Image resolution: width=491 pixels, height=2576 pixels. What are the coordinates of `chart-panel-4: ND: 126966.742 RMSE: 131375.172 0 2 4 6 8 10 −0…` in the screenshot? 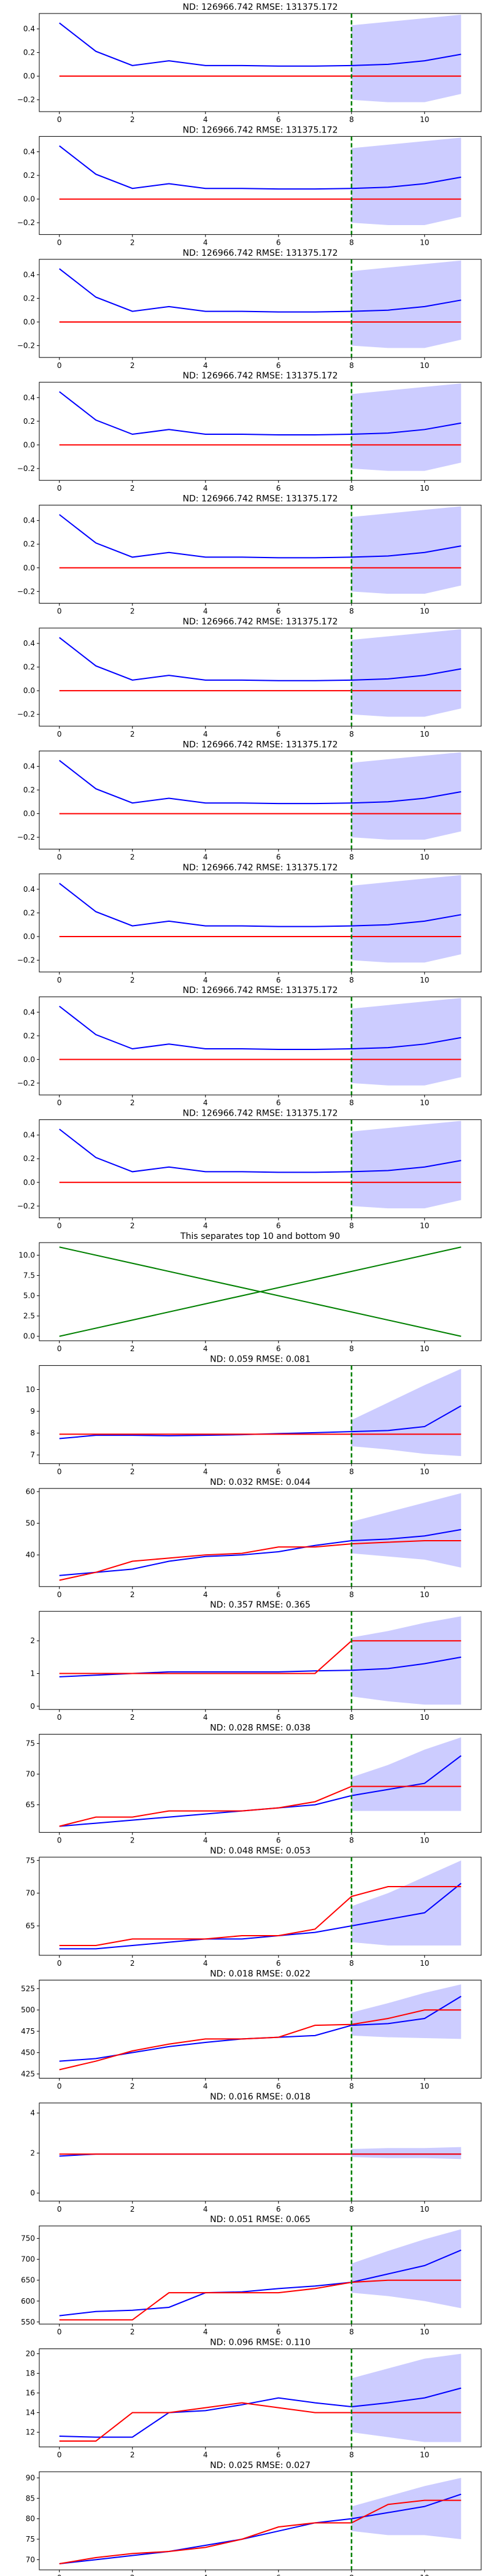 It's located at (250, 555).